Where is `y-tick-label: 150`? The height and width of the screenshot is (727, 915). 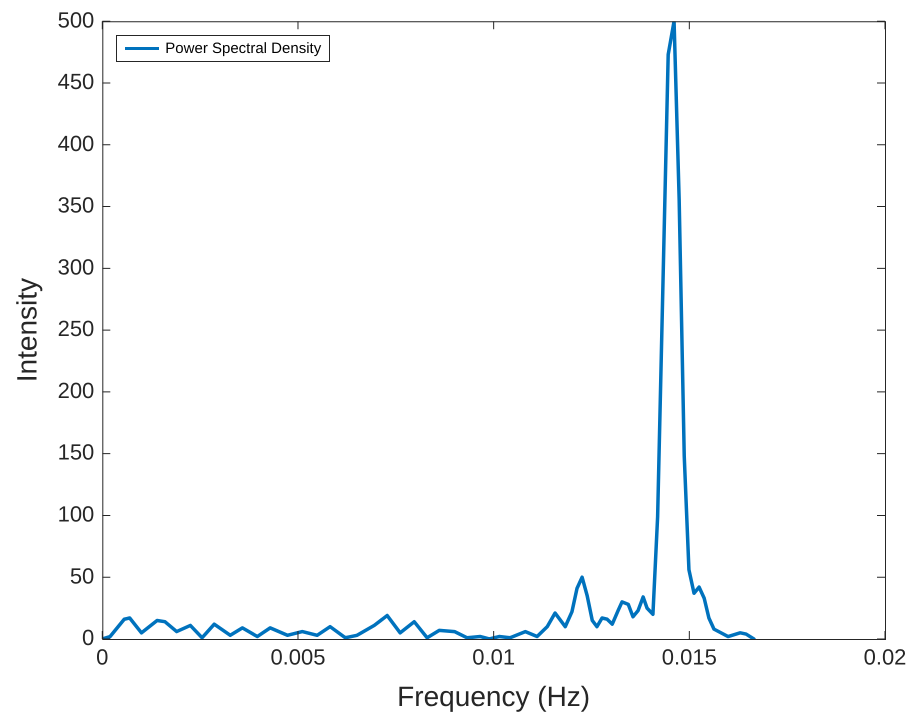
y-tick-label: 150 is located at coordinates (76, 452).